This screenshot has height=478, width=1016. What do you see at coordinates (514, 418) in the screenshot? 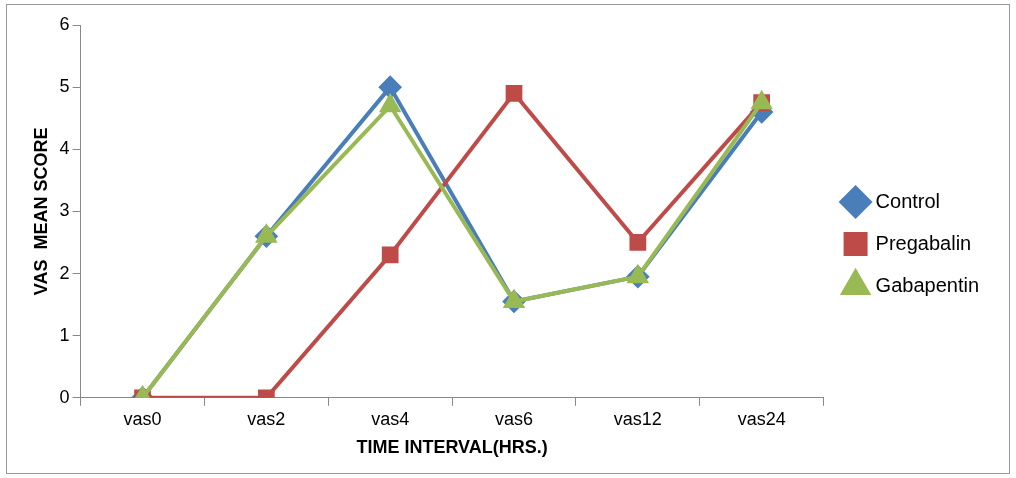
I see `x-tick-label: vas6` at bounding box center [514, 418].